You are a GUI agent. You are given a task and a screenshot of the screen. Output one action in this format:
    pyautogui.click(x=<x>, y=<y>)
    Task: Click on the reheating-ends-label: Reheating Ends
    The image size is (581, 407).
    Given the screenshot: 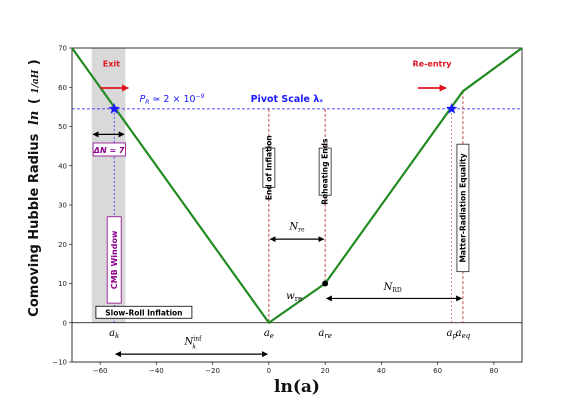 What is the action you would take?
    pyautogui.click(x=325, y=171)
    